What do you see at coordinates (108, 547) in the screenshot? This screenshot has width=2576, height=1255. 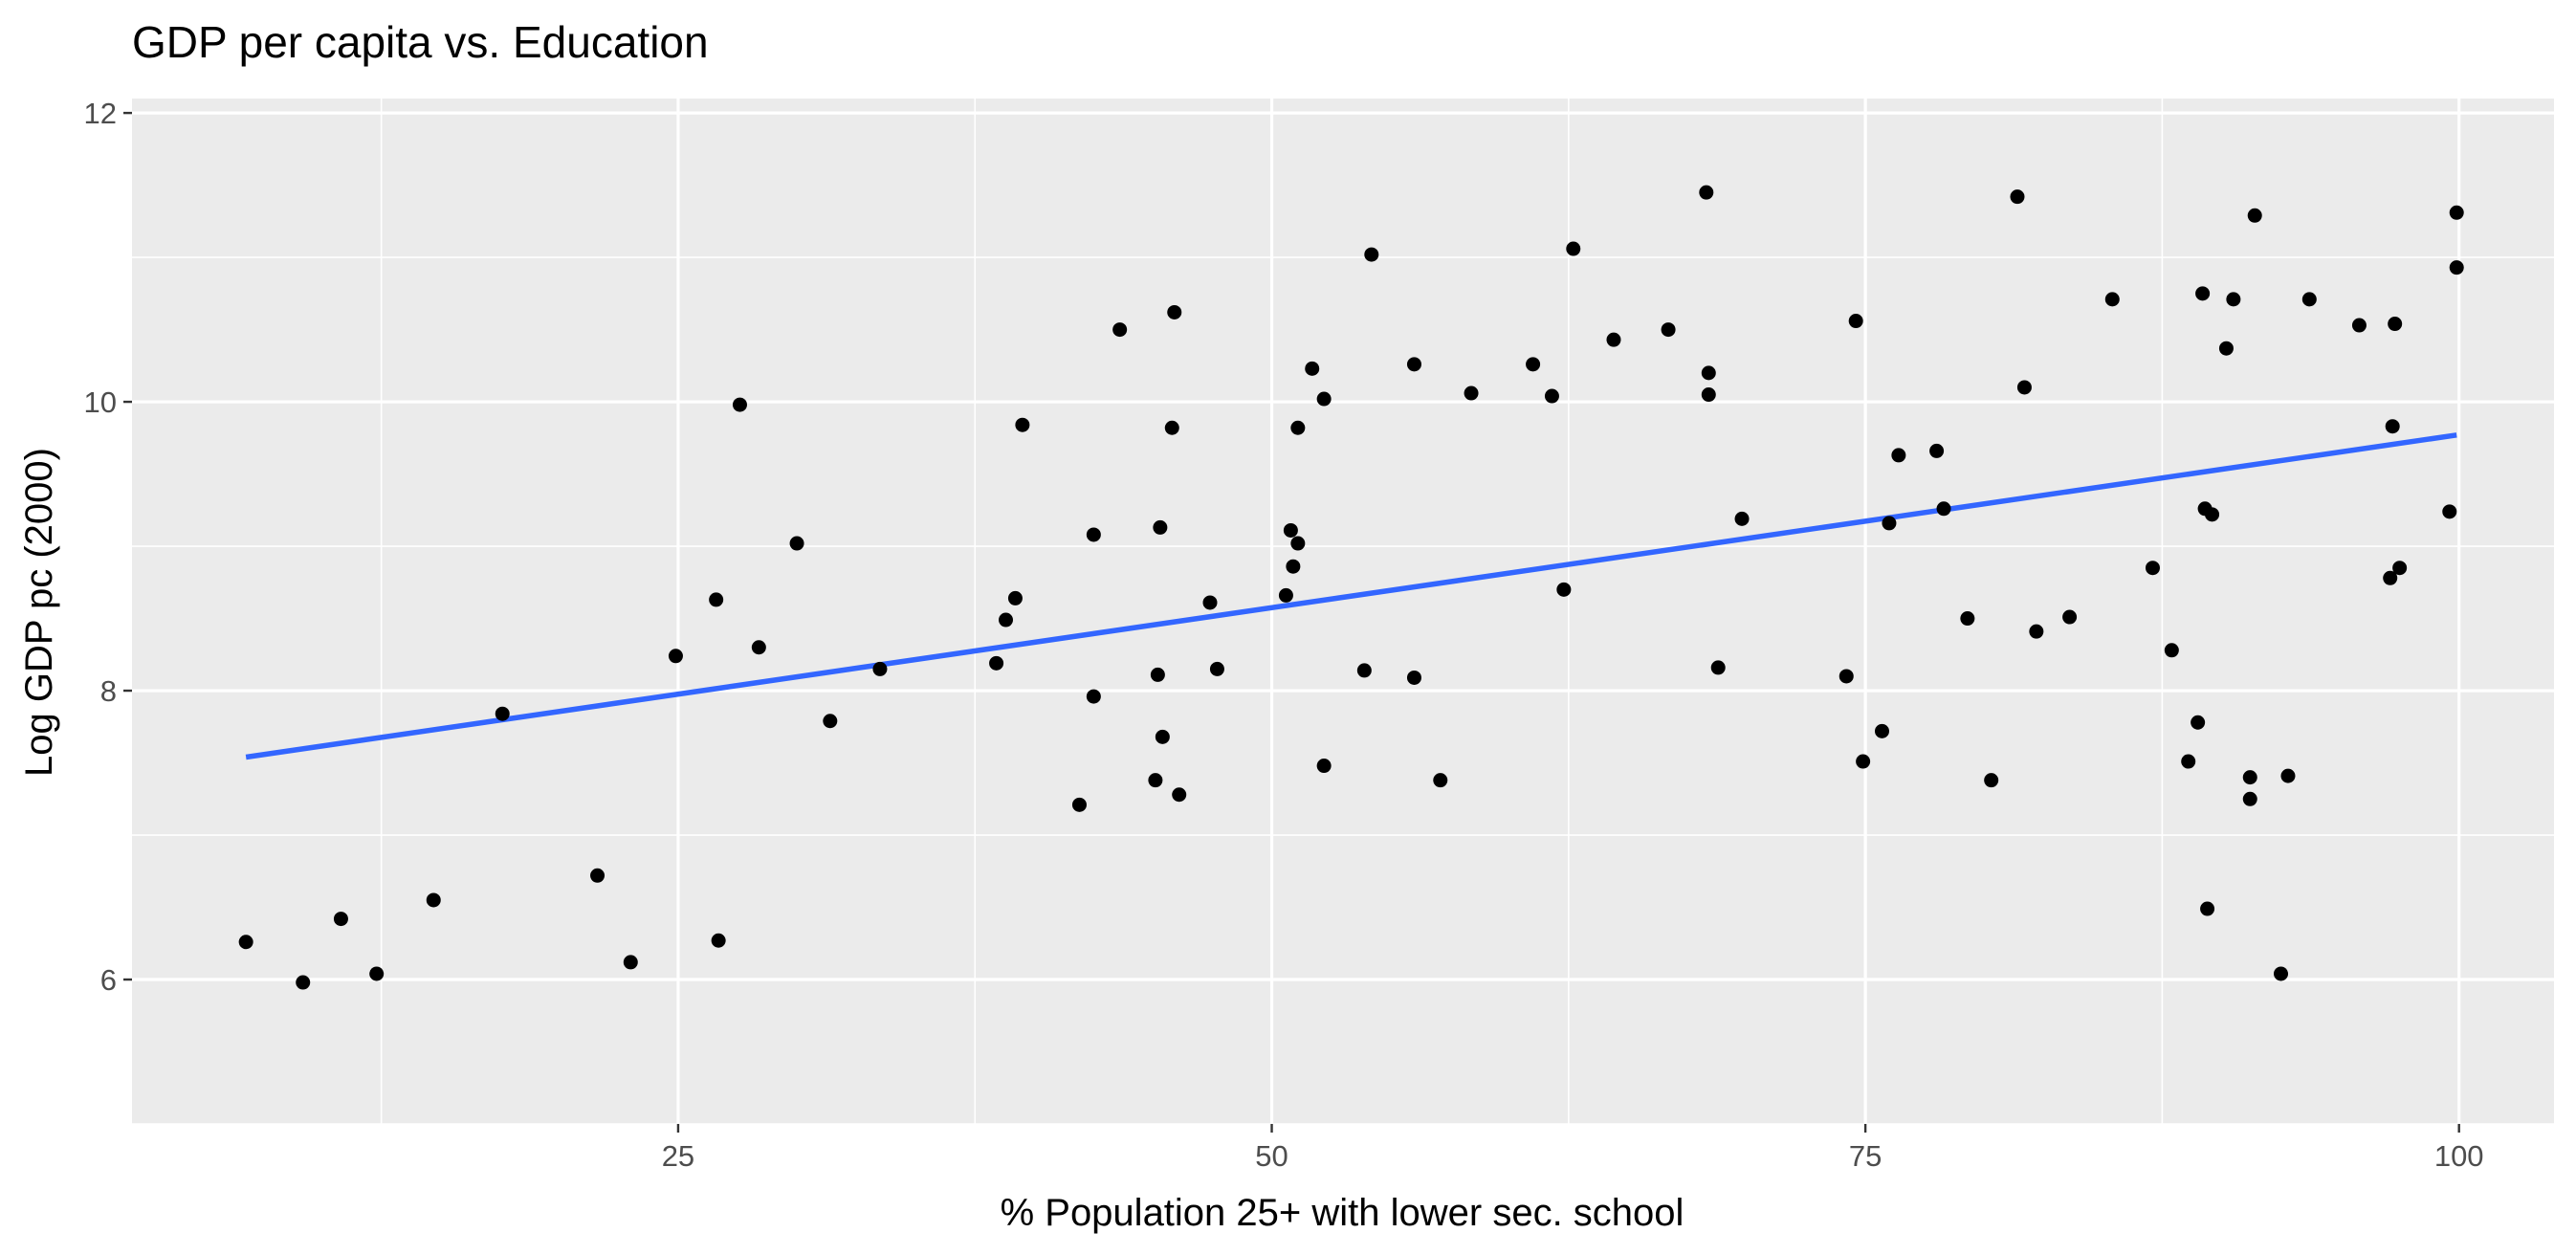 I see `y-axis: 6 8 10 12` at bounding box center [108, 547].